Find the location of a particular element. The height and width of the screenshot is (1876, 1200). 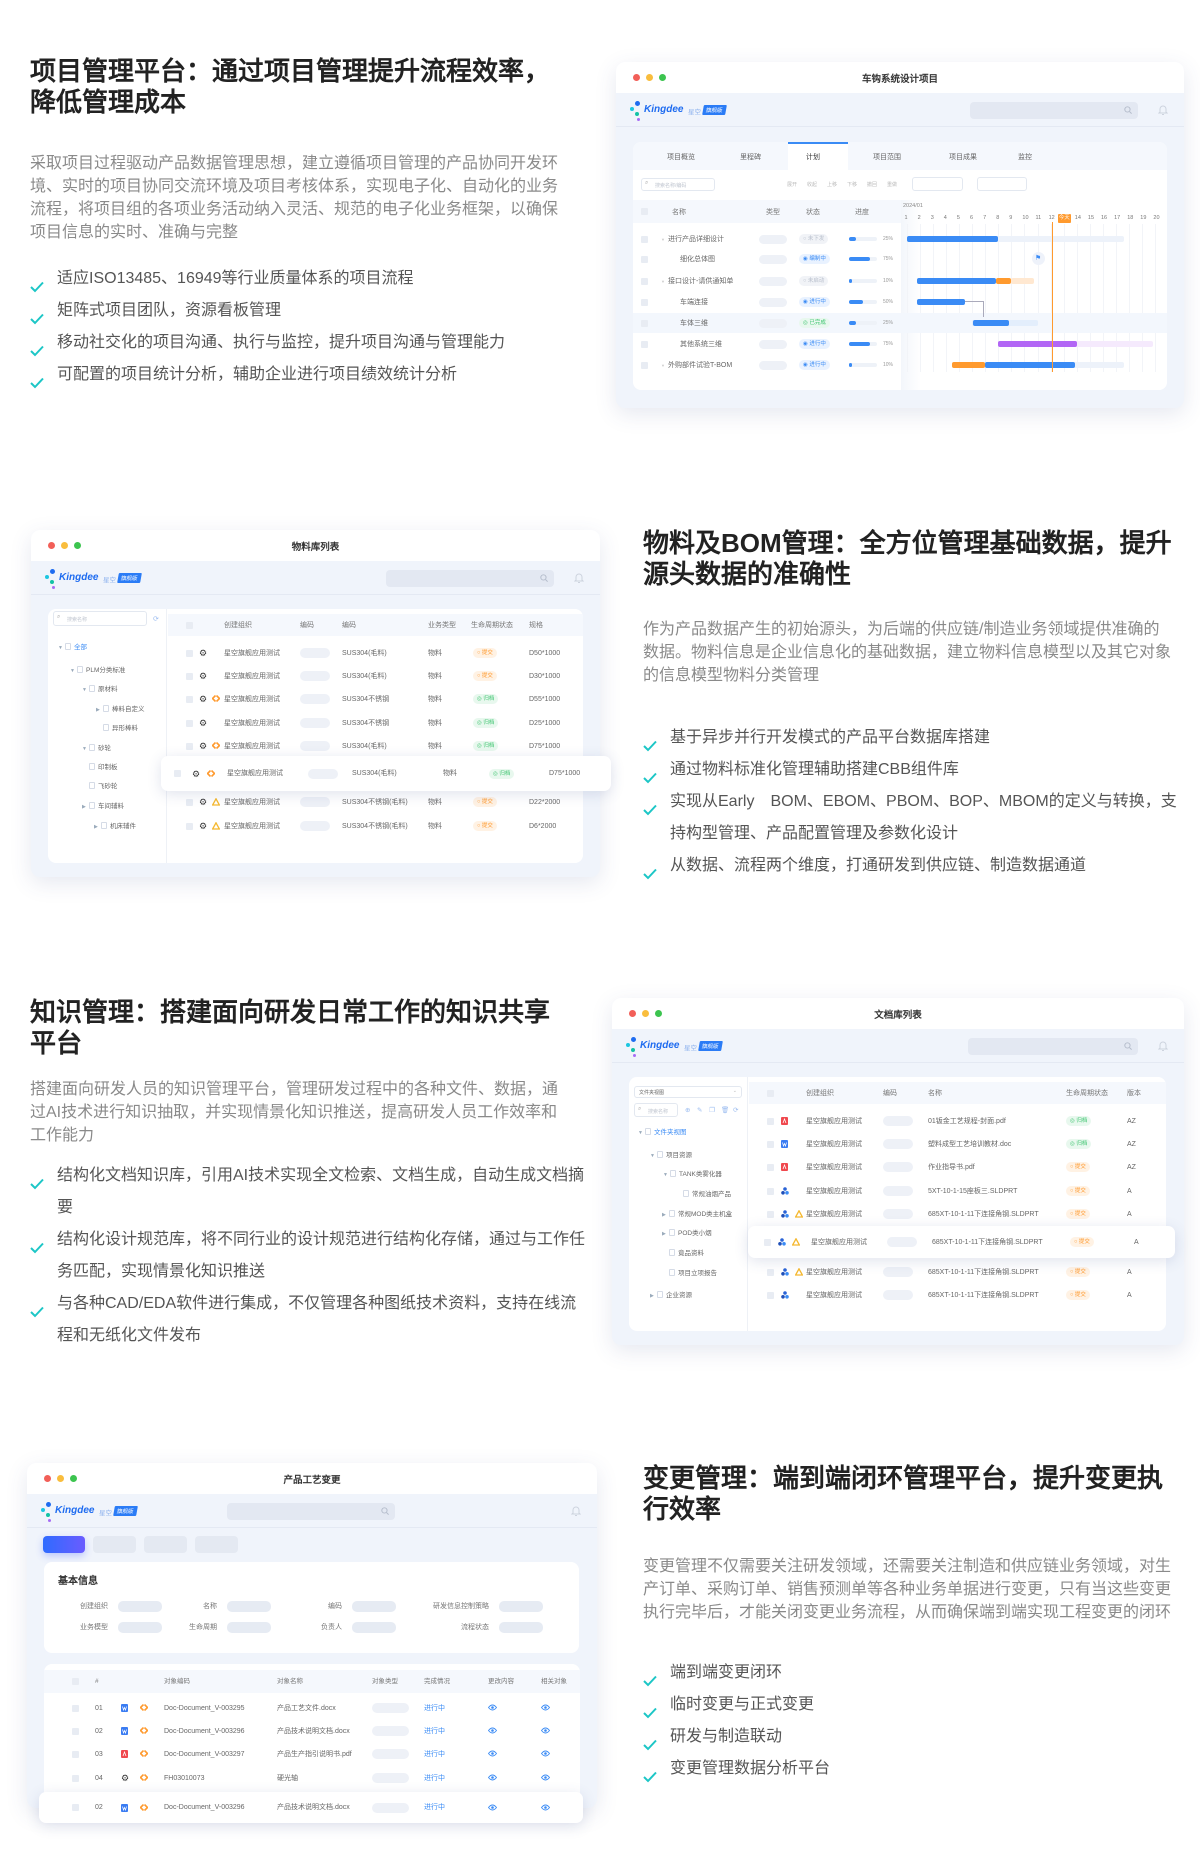

tab-5: 监控 is located at coordinates (1025, 157).